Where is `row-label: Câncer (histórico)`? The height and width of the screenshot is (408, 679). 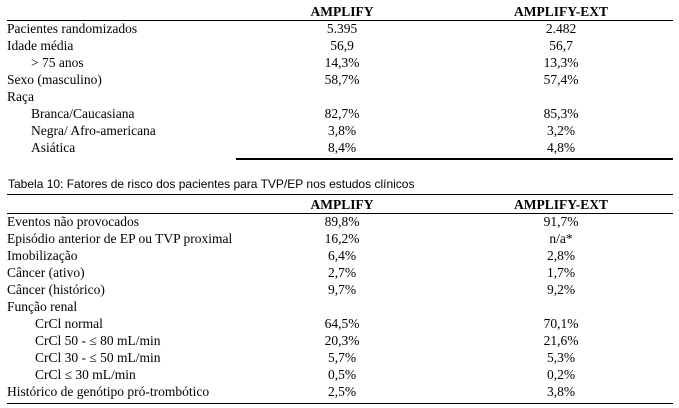
row-label: Câncer (histórico) is located at coordinates (56, 289).